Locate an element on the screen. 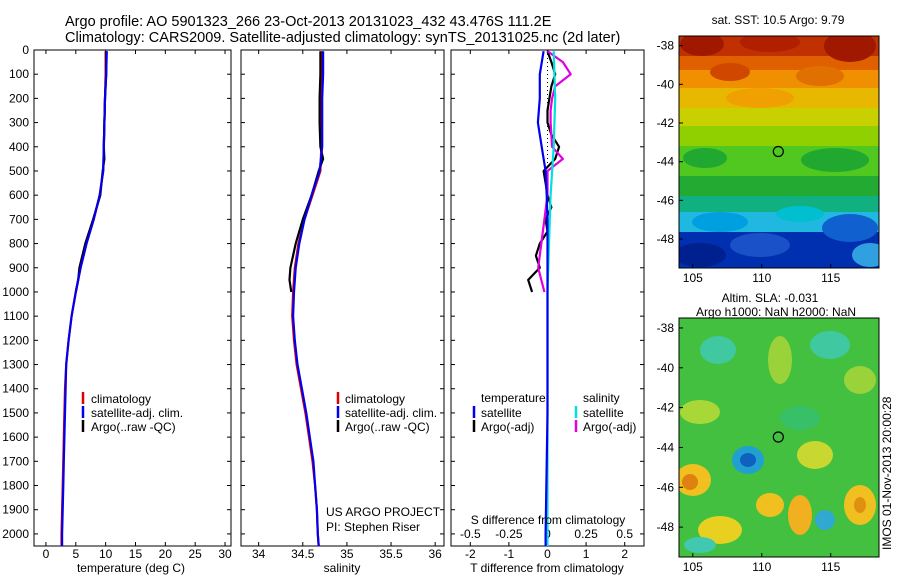 Image resolution: width=900 pixels, height=580 pixels. salinity-axis-tick-label: 34 is located at coordinates (259, 554).